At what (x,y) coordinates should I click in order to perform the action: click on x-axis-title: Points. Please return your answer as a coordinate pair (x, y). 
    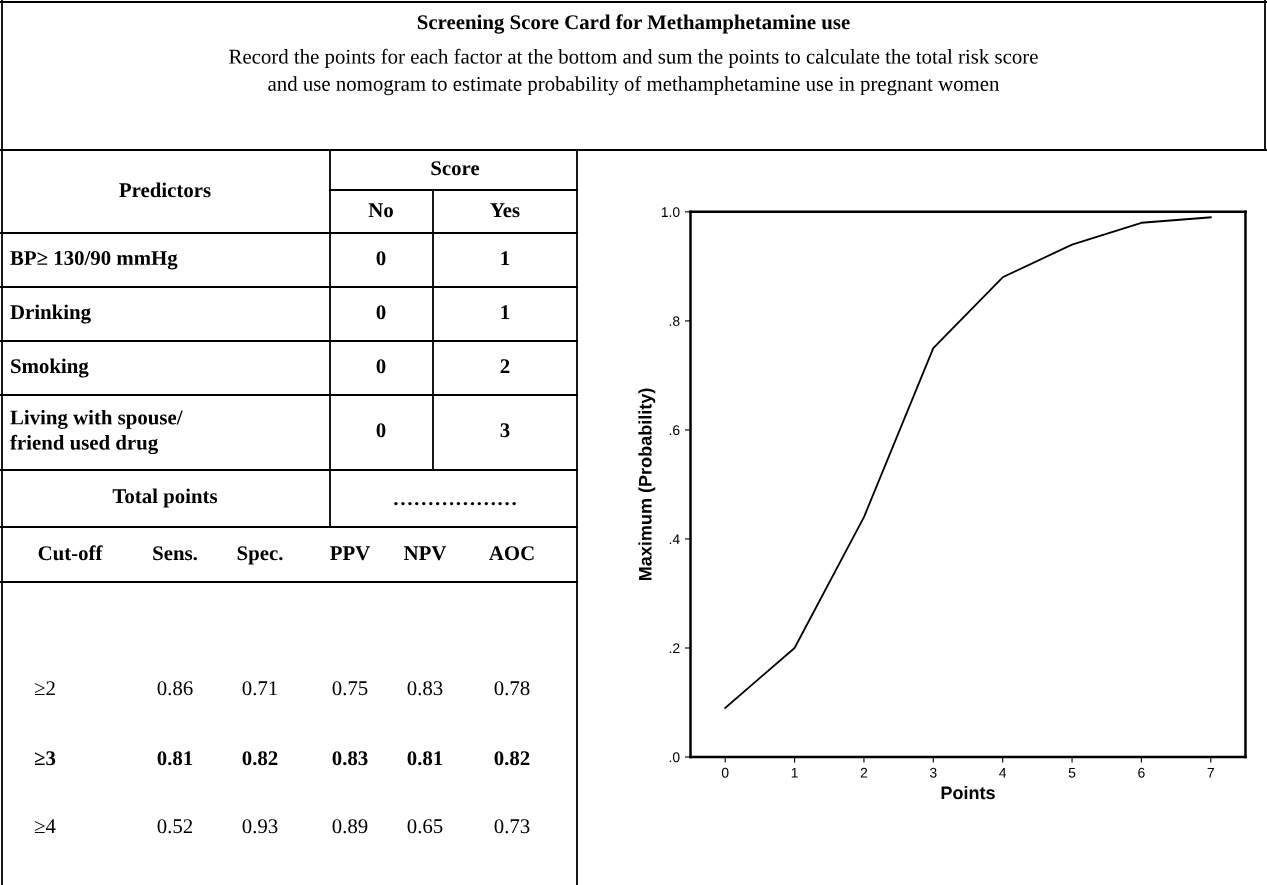
    Looking at the image, I should click on (968, 792).